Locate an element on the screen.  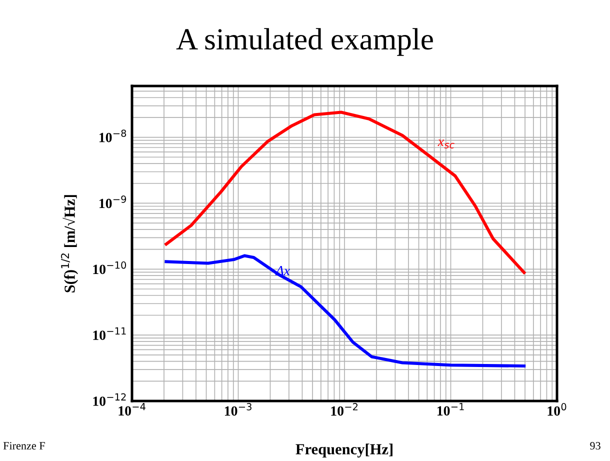
x-axis-title: Frequency[Hz] is located at coordinates (344, 451).